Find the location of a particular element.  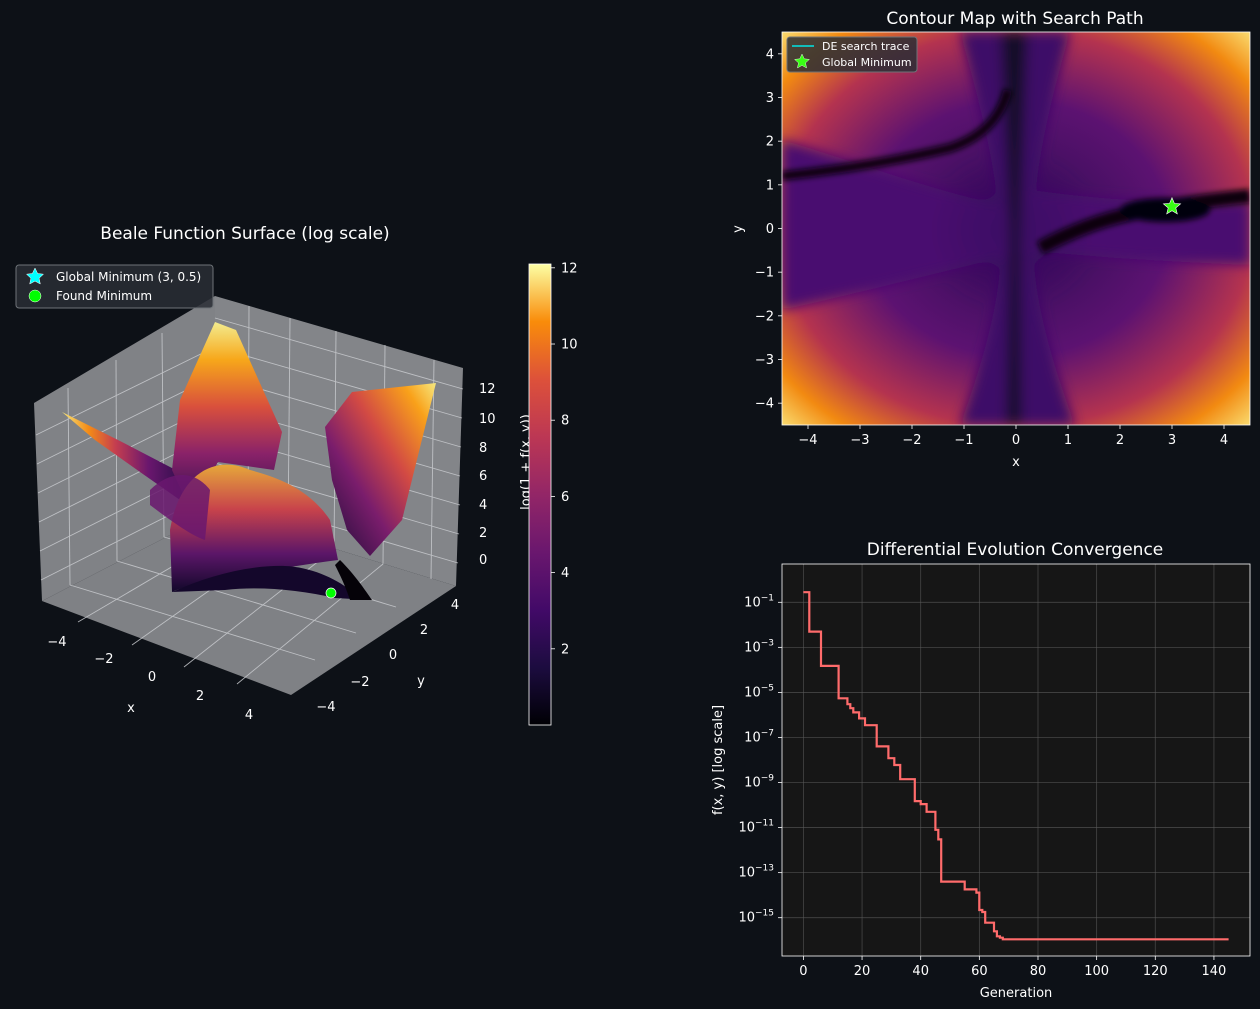

contour-xlabel: x is located at coordinates (1016, 462).